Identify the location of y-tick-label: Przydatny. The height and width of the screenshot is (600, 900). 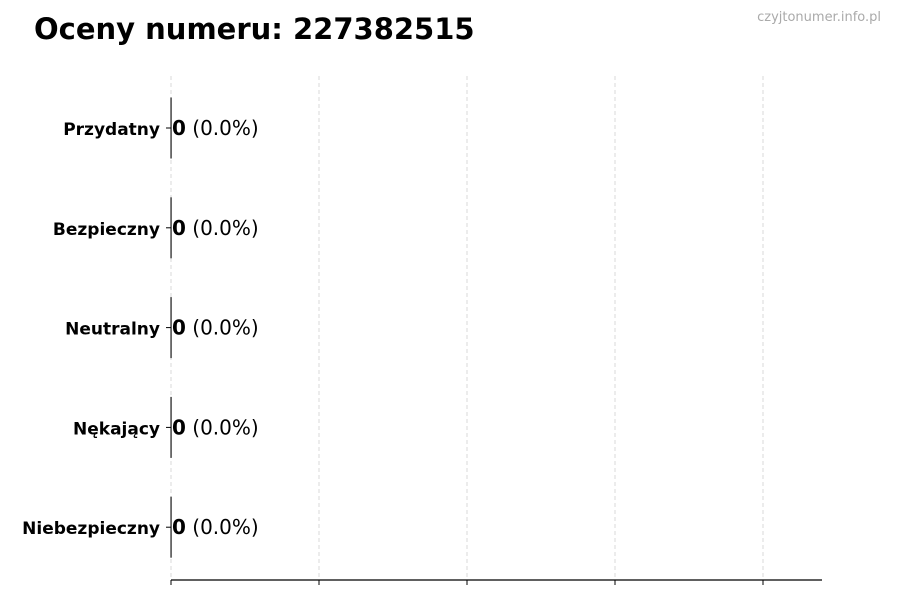
(111, 130).